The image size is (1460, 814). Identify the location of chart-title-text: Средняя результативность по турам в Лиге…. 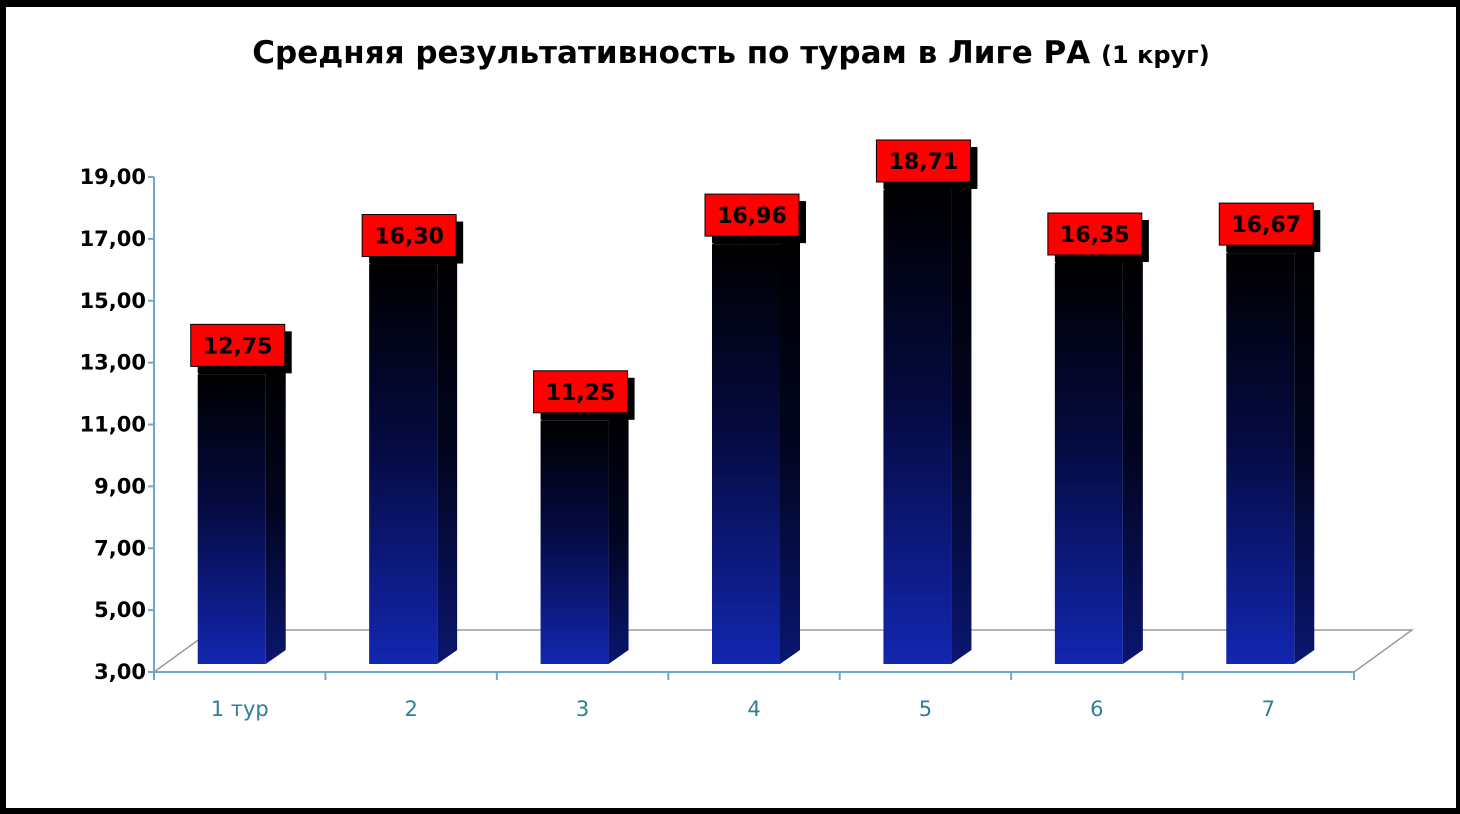
(671, 53).